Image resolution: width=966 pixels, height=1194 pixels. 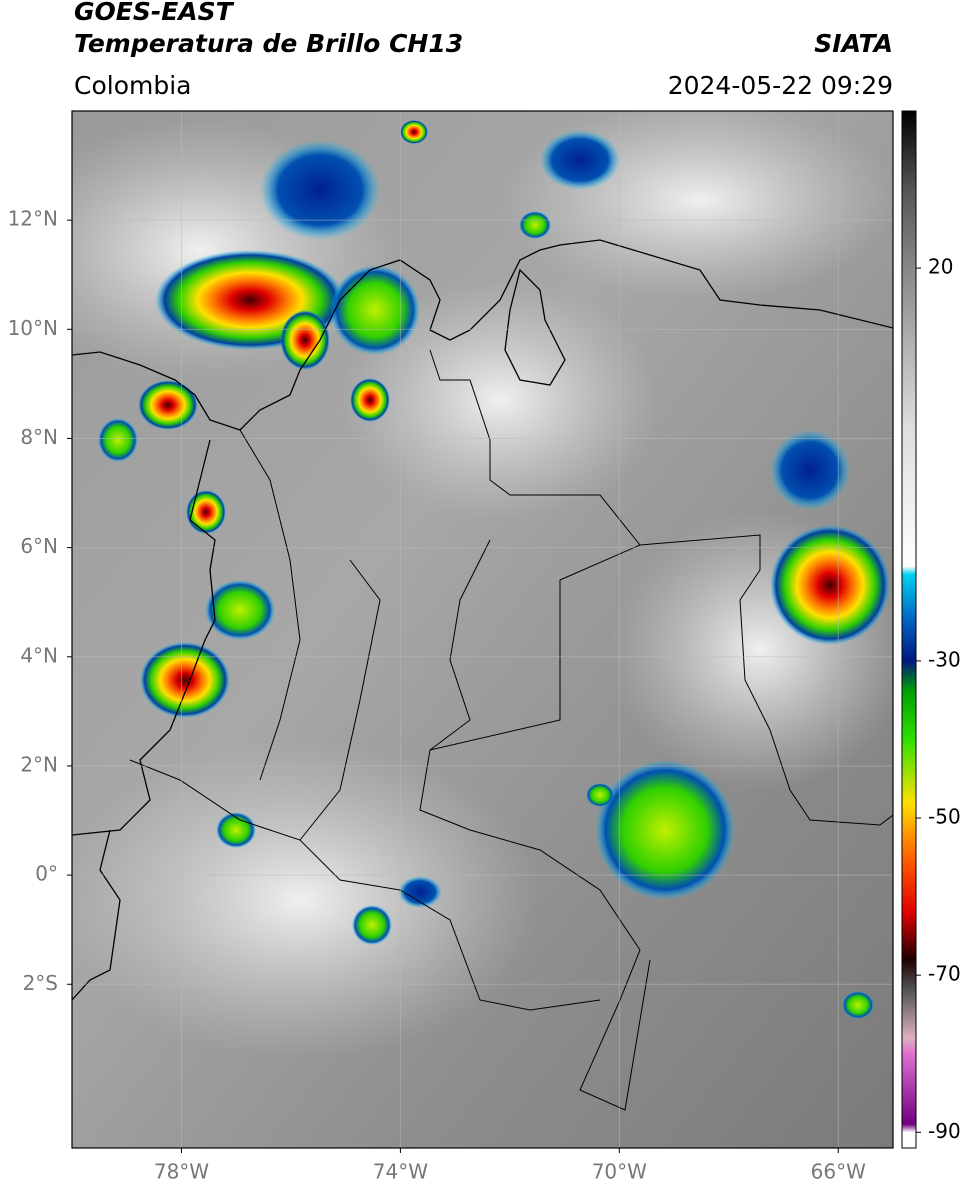 I want to click on y-tick-label: 0°, so click(x=46, y=874).